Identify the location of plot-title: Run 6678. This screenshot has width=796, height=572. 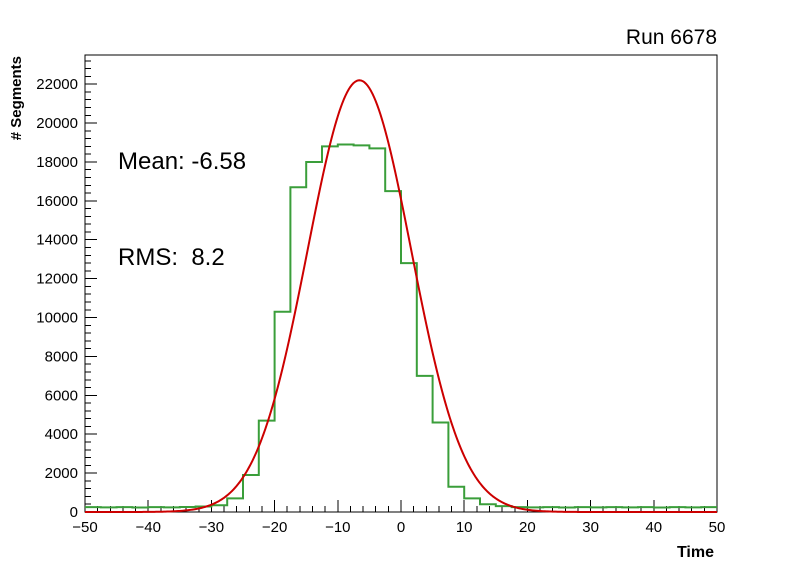
(671, 37).